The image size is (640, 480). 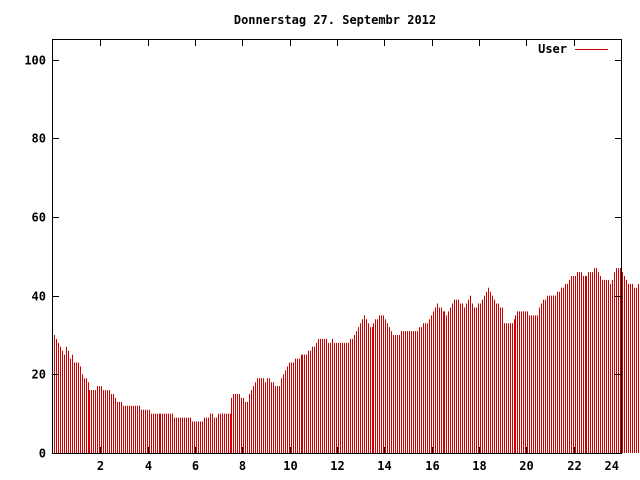 I want to click on x-tick-label: 24, so click(x=612, y=466).